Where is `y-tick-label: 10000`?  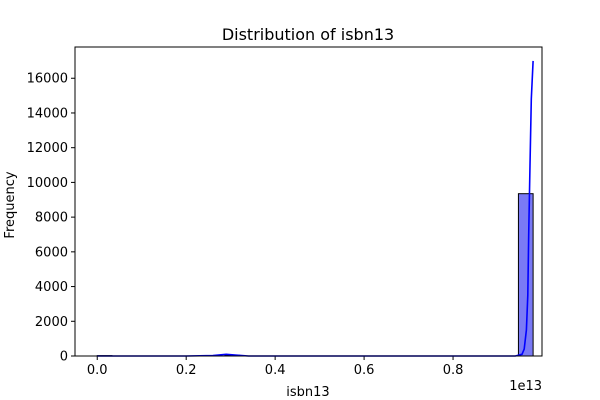 y-tick-label: 10000 is located at coordinates (47, 183).